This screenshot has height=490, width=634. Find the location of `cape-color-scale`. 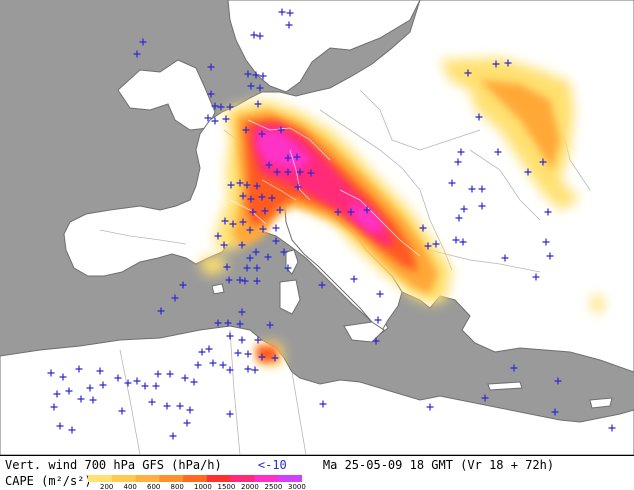

cape-color-scale is located at coordinates (195, 478).